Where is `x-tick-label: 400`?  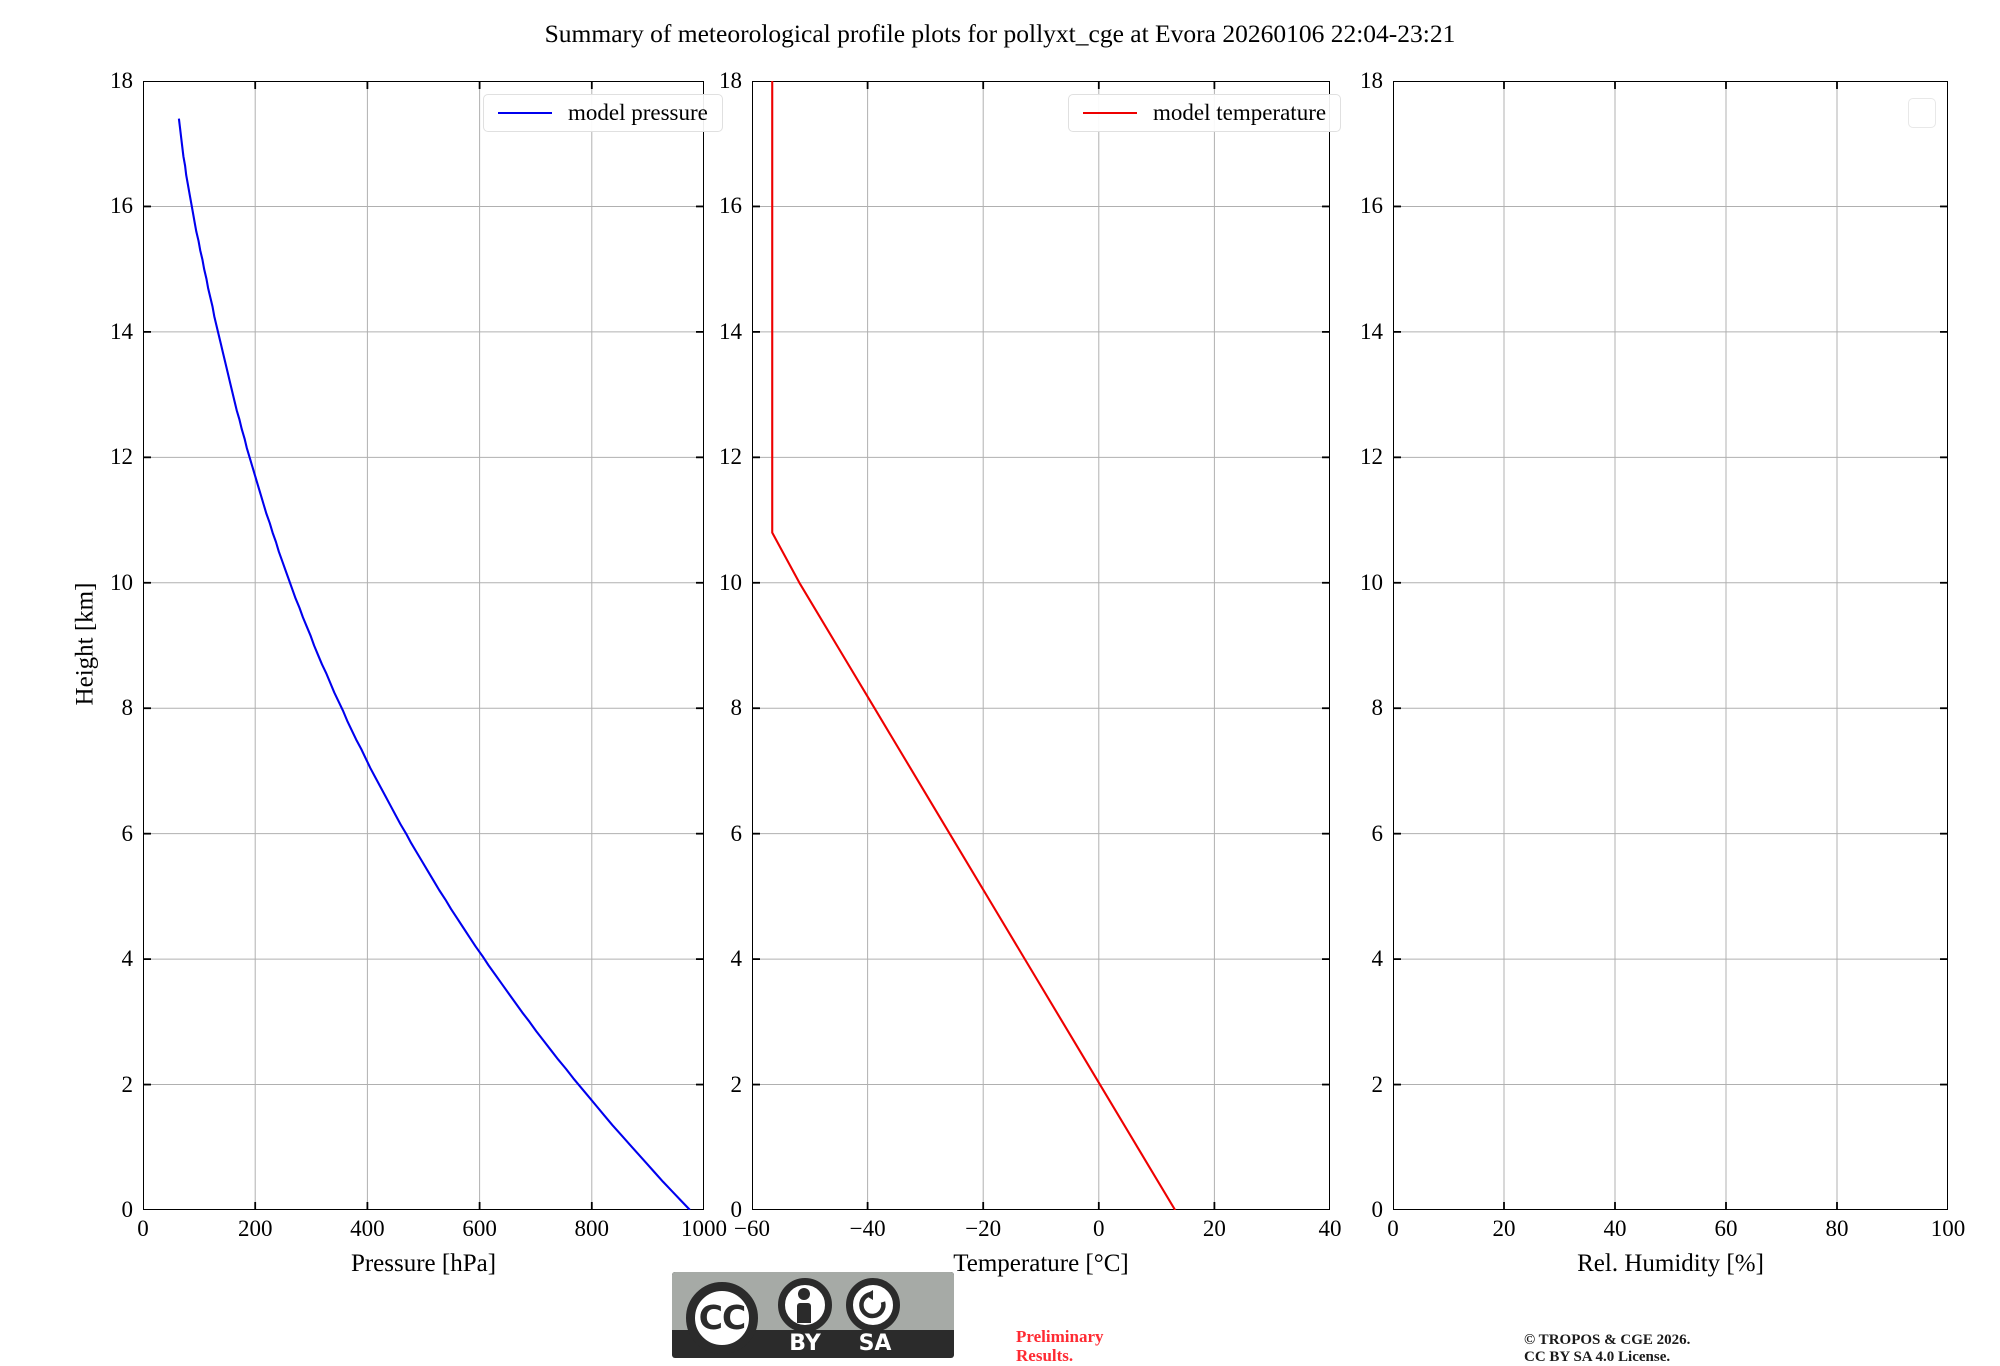
x-tick-label: 400 is located at coordinates (367, 1228).